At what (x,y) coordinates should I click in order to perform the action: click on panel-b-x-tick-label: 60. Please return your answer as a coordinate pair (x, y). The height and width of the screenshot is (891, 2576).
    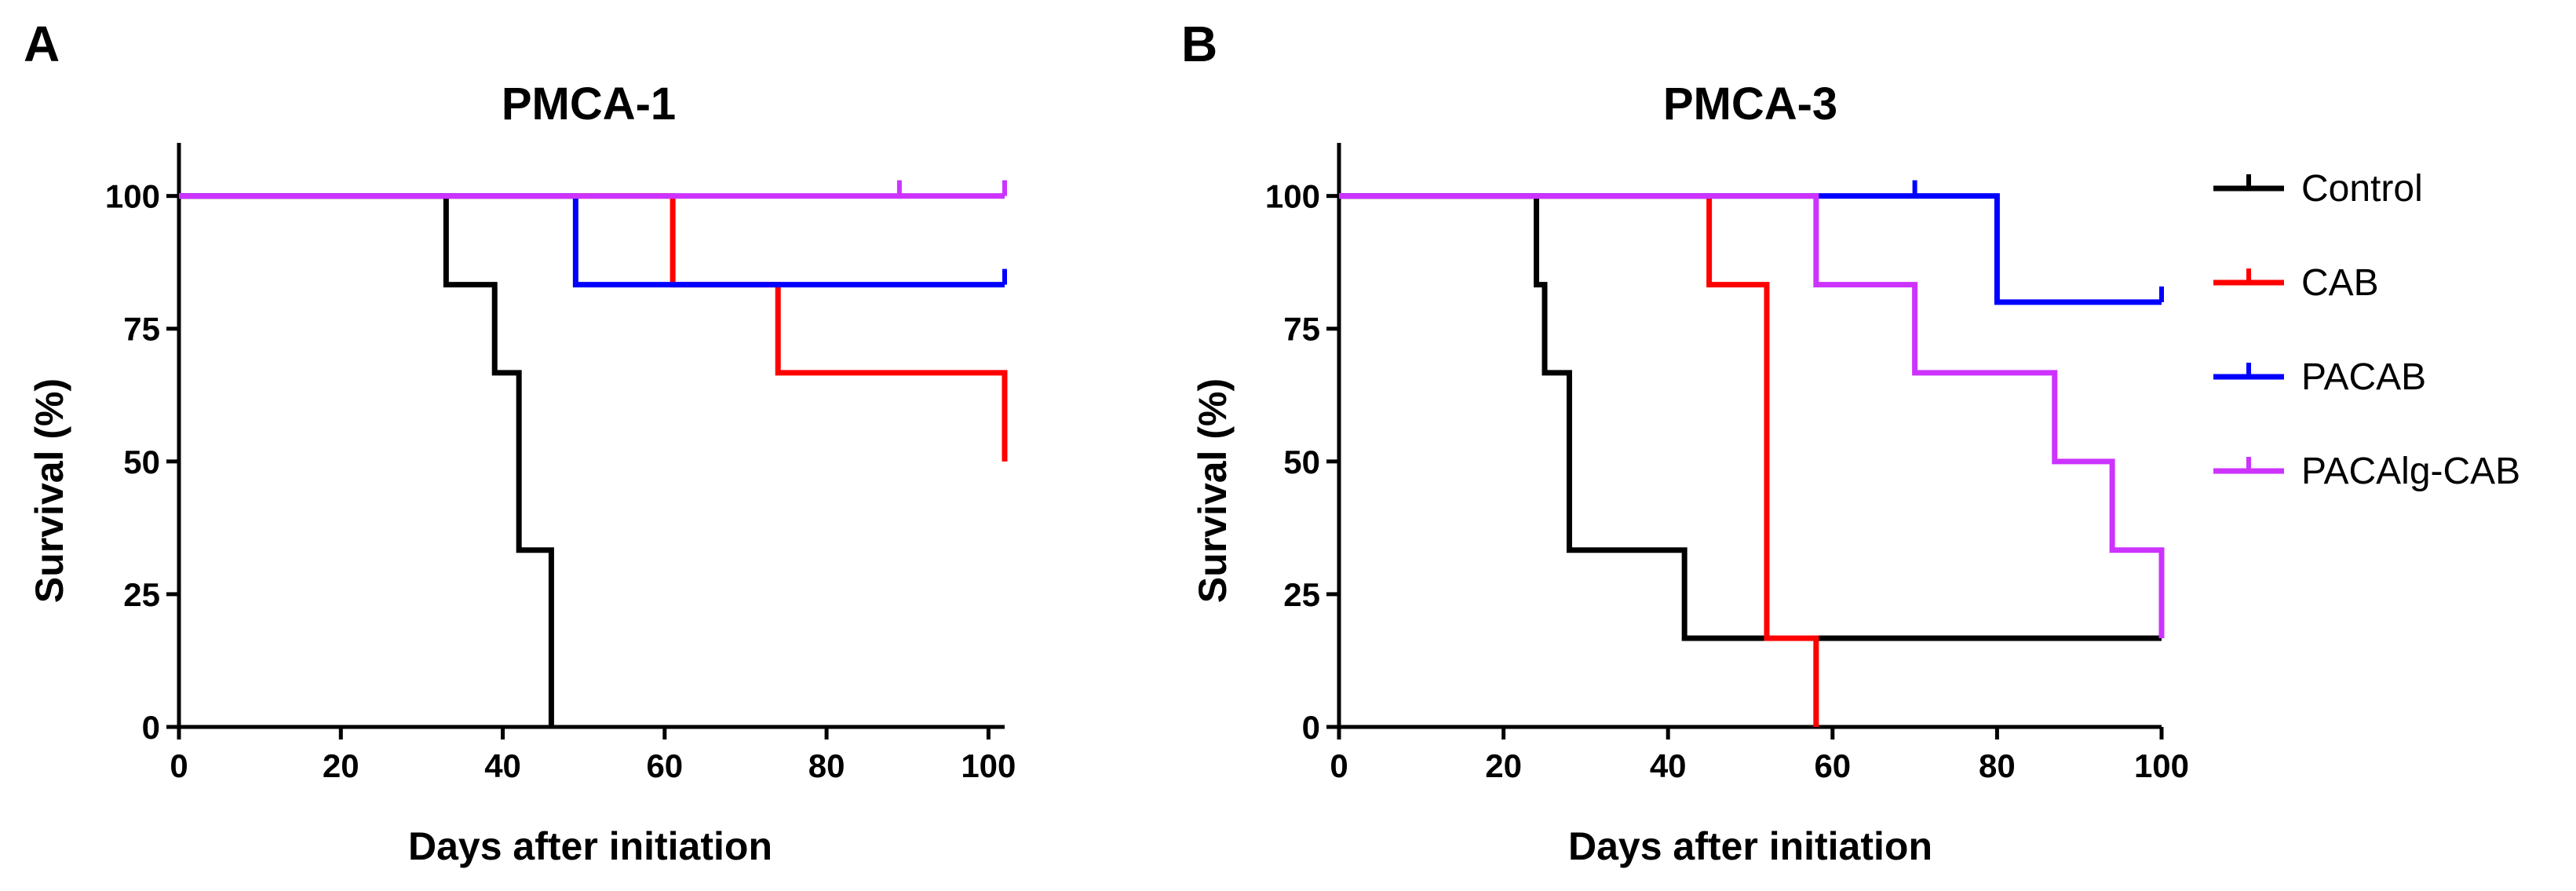
    Looking at the image, I should click on (1832, 765).